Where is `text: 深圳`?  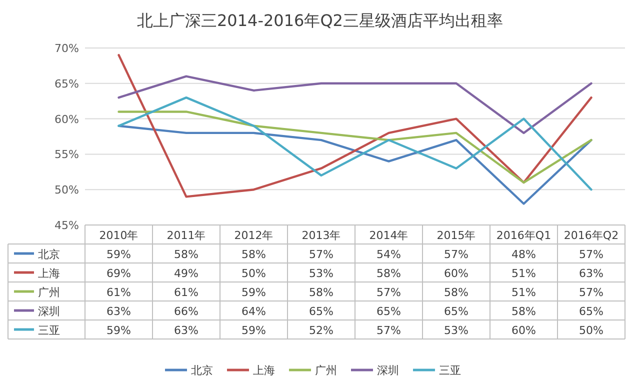 text: 深圳 is located at coordinates (388, 370).